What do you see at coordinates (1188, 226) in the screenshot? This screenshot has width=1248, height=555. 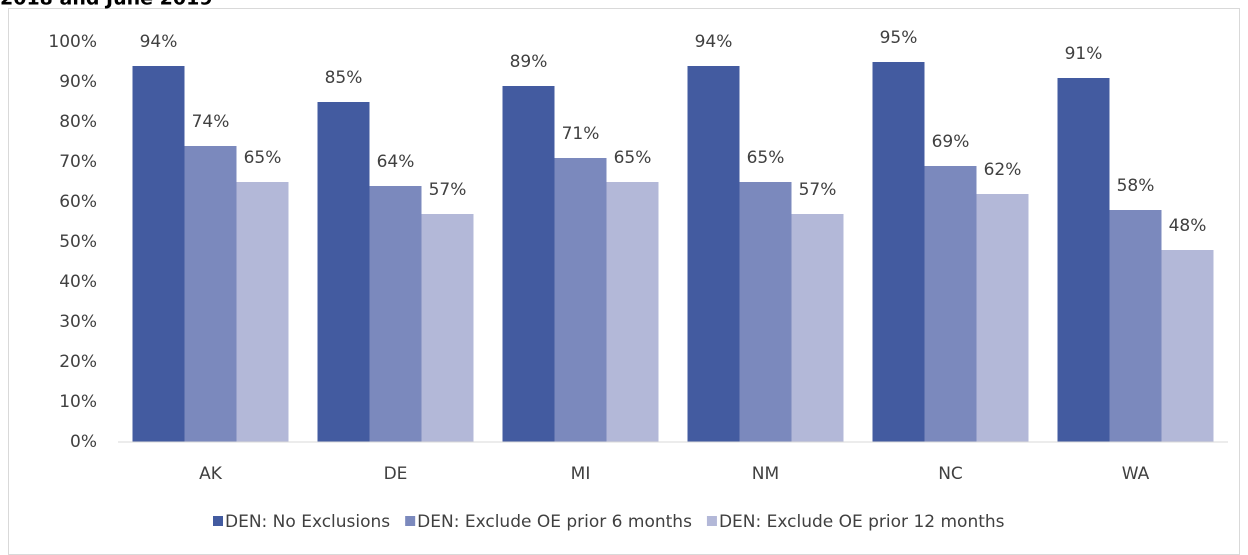 I see `value-label: 48%` at bounding box center [1188, 226].